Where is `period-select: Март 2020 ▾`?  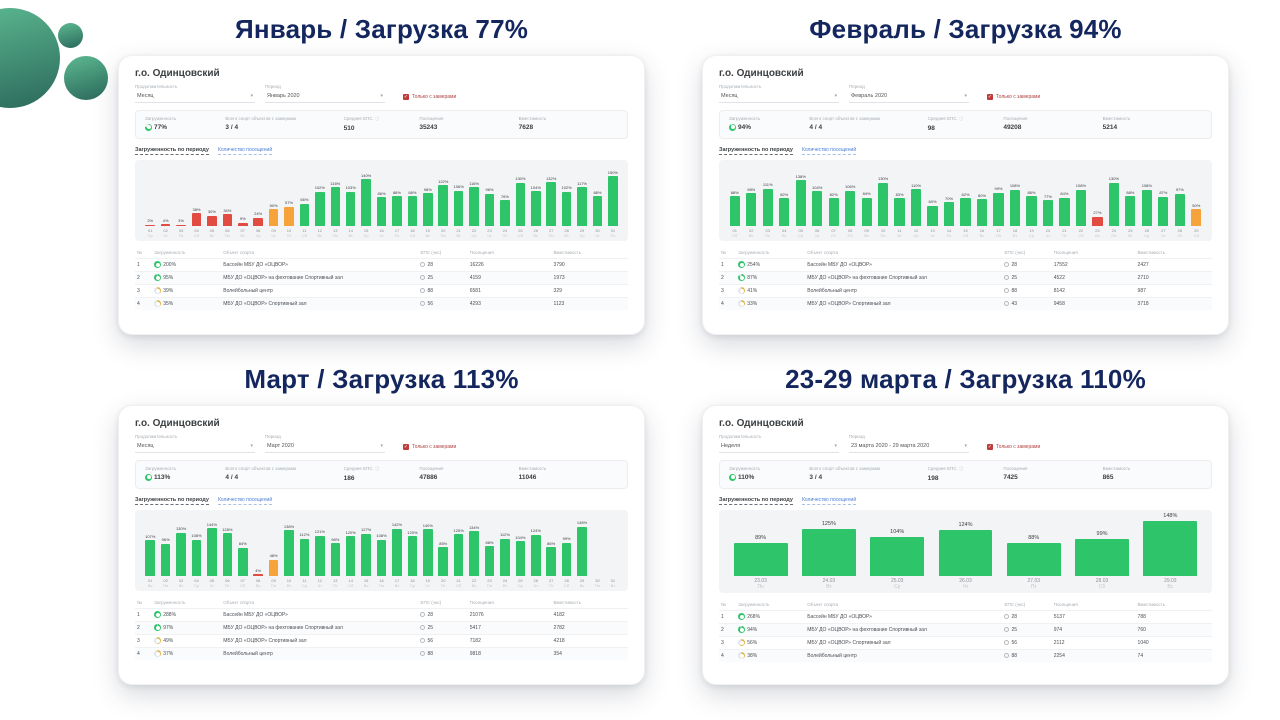 period-select: Март 2020 ▾ is located at coordinates (325, 447).